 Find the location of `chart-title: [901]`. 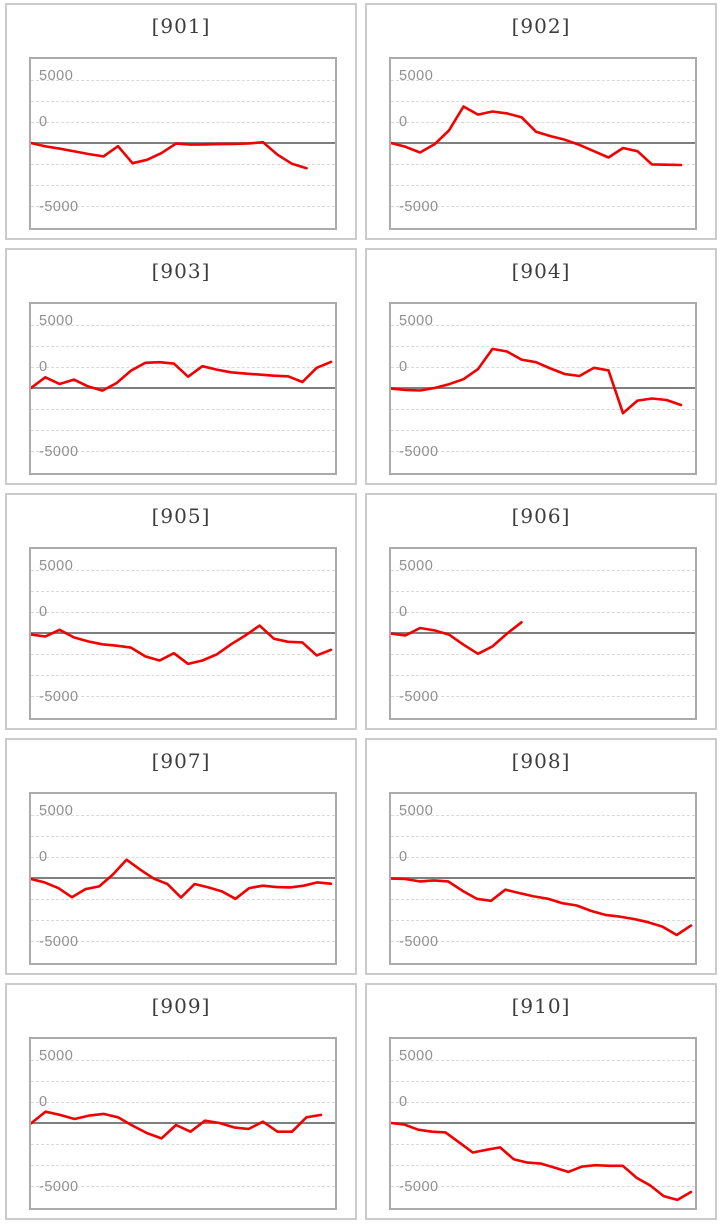

chart-title: [901] is located at coordinates (181, 26).